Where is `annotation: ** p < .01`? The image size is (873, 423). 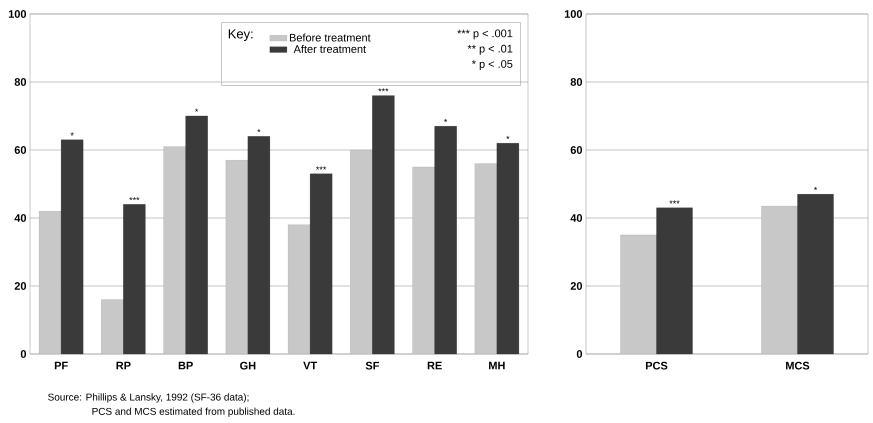 annotation: ** p < .01 is located at coordinates (490, 49).